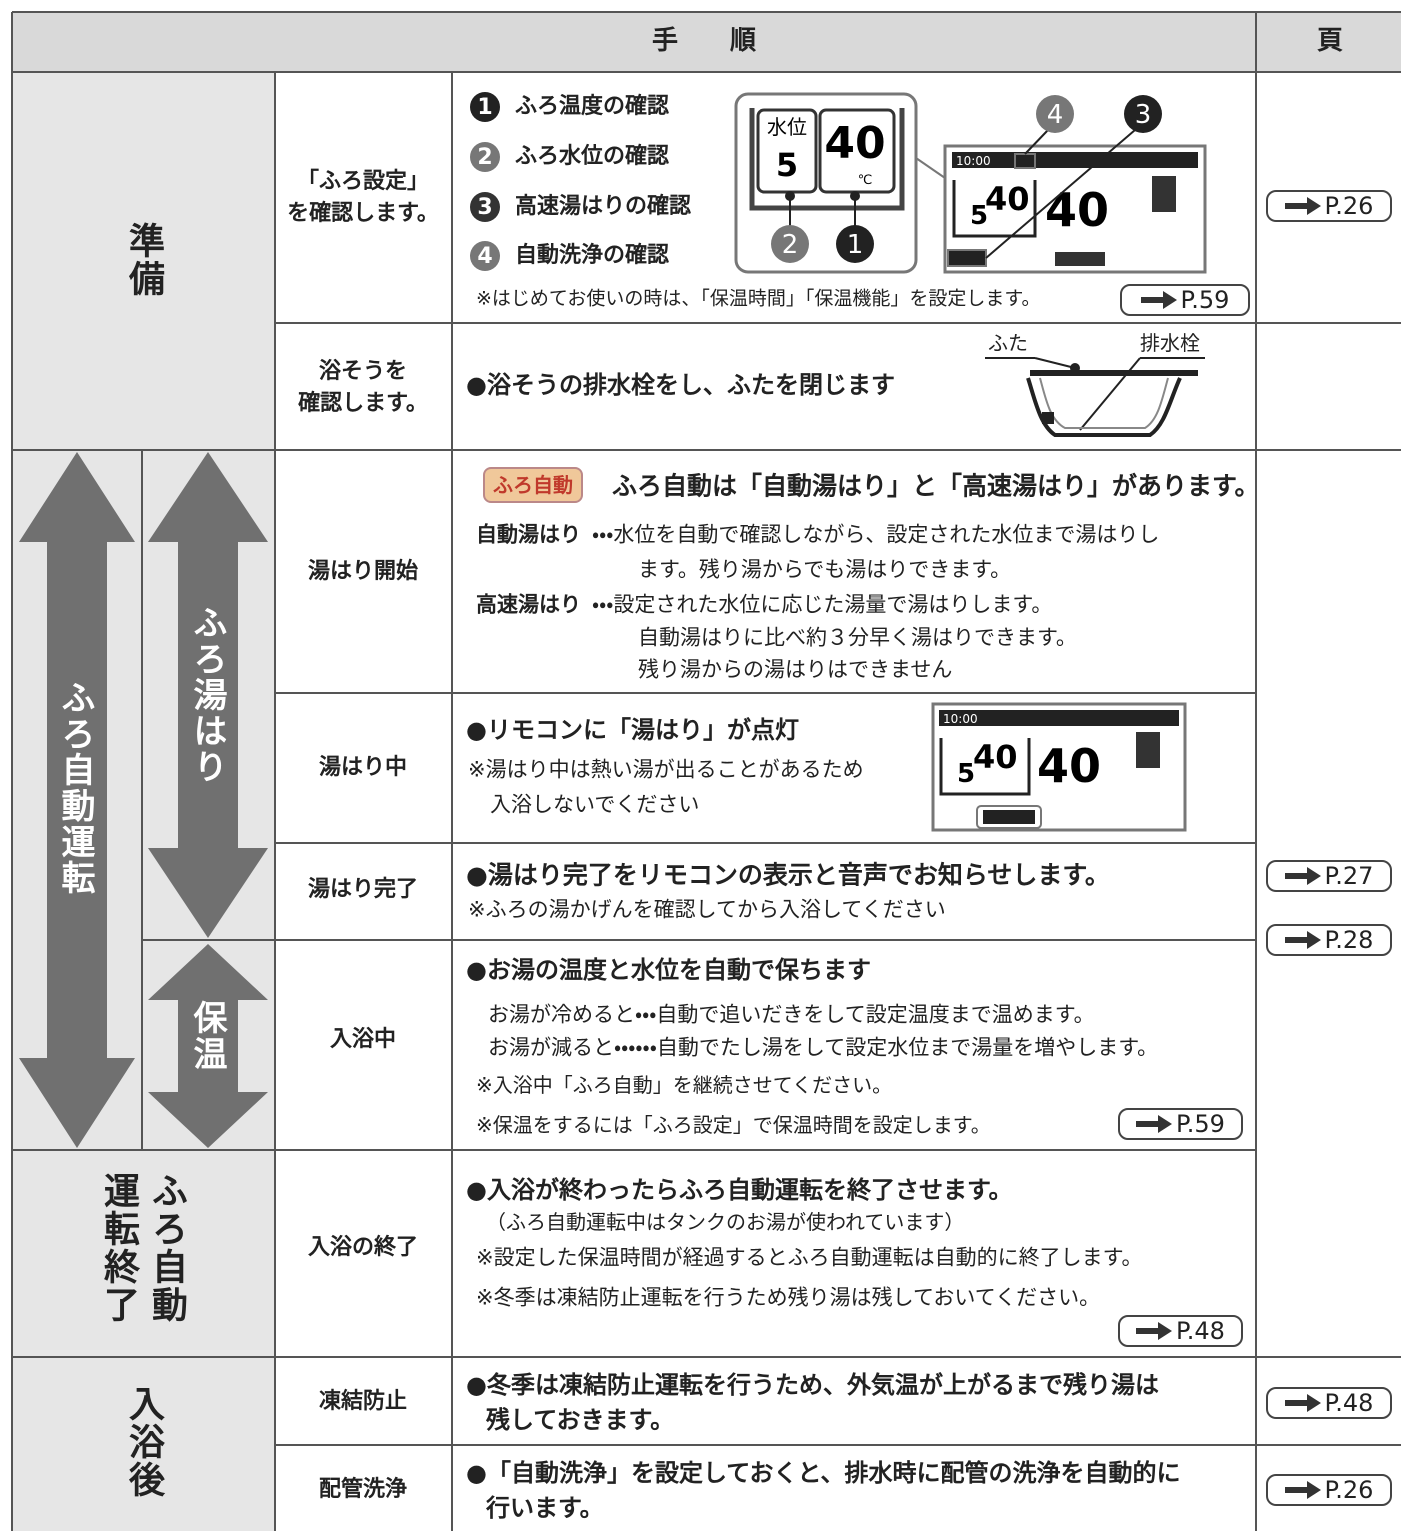 The image size is (1401, 1531). Describe the element at coordinates (143, 1442) in the screenshot. I see `section-label: 入浴後` at that location.